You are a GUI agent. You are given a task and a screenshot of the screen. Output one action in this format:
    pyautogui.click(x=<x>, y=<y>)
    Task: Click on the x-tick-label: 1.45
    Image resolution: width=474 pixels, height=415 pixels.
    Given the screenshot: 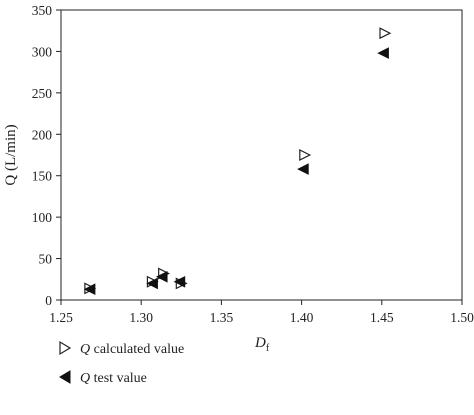 What is the action you would take?
    pyautogui.click(x=382, y=317)
    